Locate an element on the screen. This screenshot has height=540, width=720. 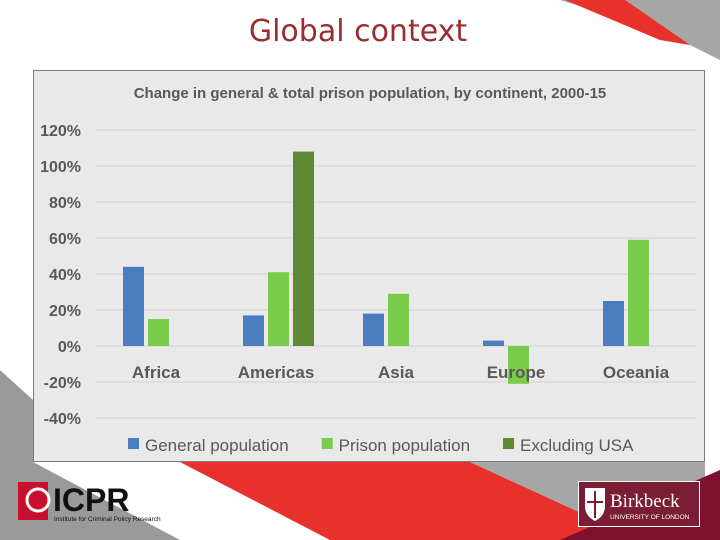
x-category-label: Africa is located at coordinates (156, 372).